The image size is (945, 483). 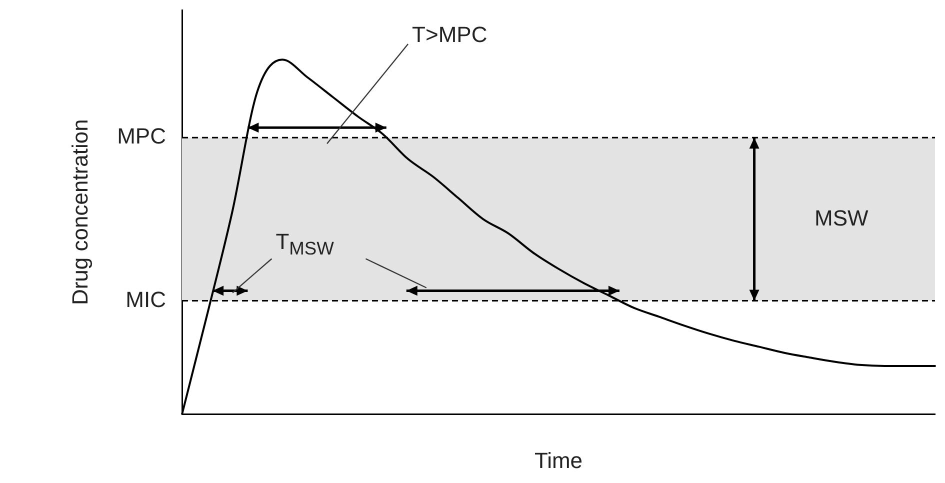 What do you see at coordinates (146, 299) in the screenshot?
I see `ref-line-label: MIC` at bounding box center [146, 299].